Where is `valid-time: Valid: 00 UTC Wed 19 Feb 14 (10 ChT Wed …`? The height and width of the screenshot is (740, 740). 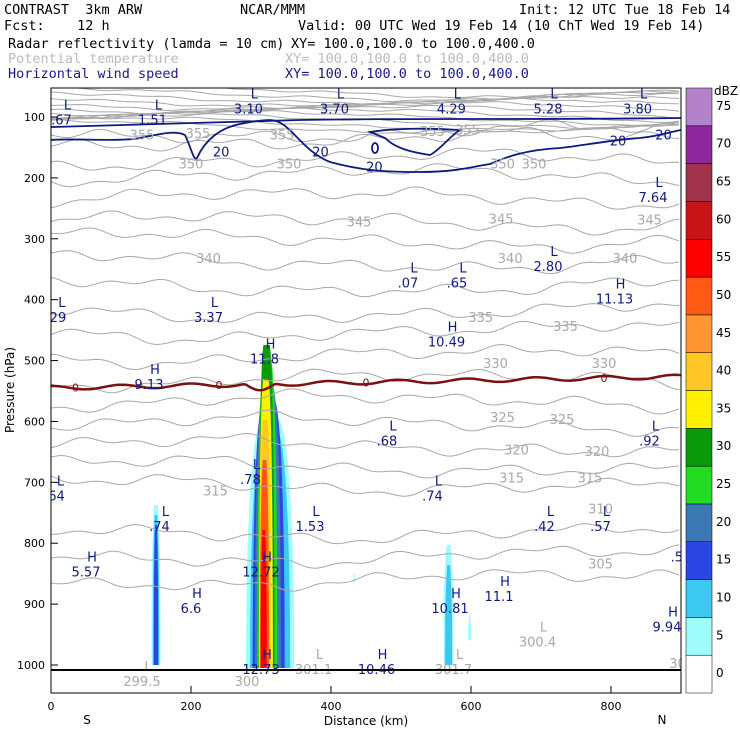 valid-time: Valid: 00 UTC Wed 19 Feb 14 (10 ChT Wed … is located at coordinates (501, 26).